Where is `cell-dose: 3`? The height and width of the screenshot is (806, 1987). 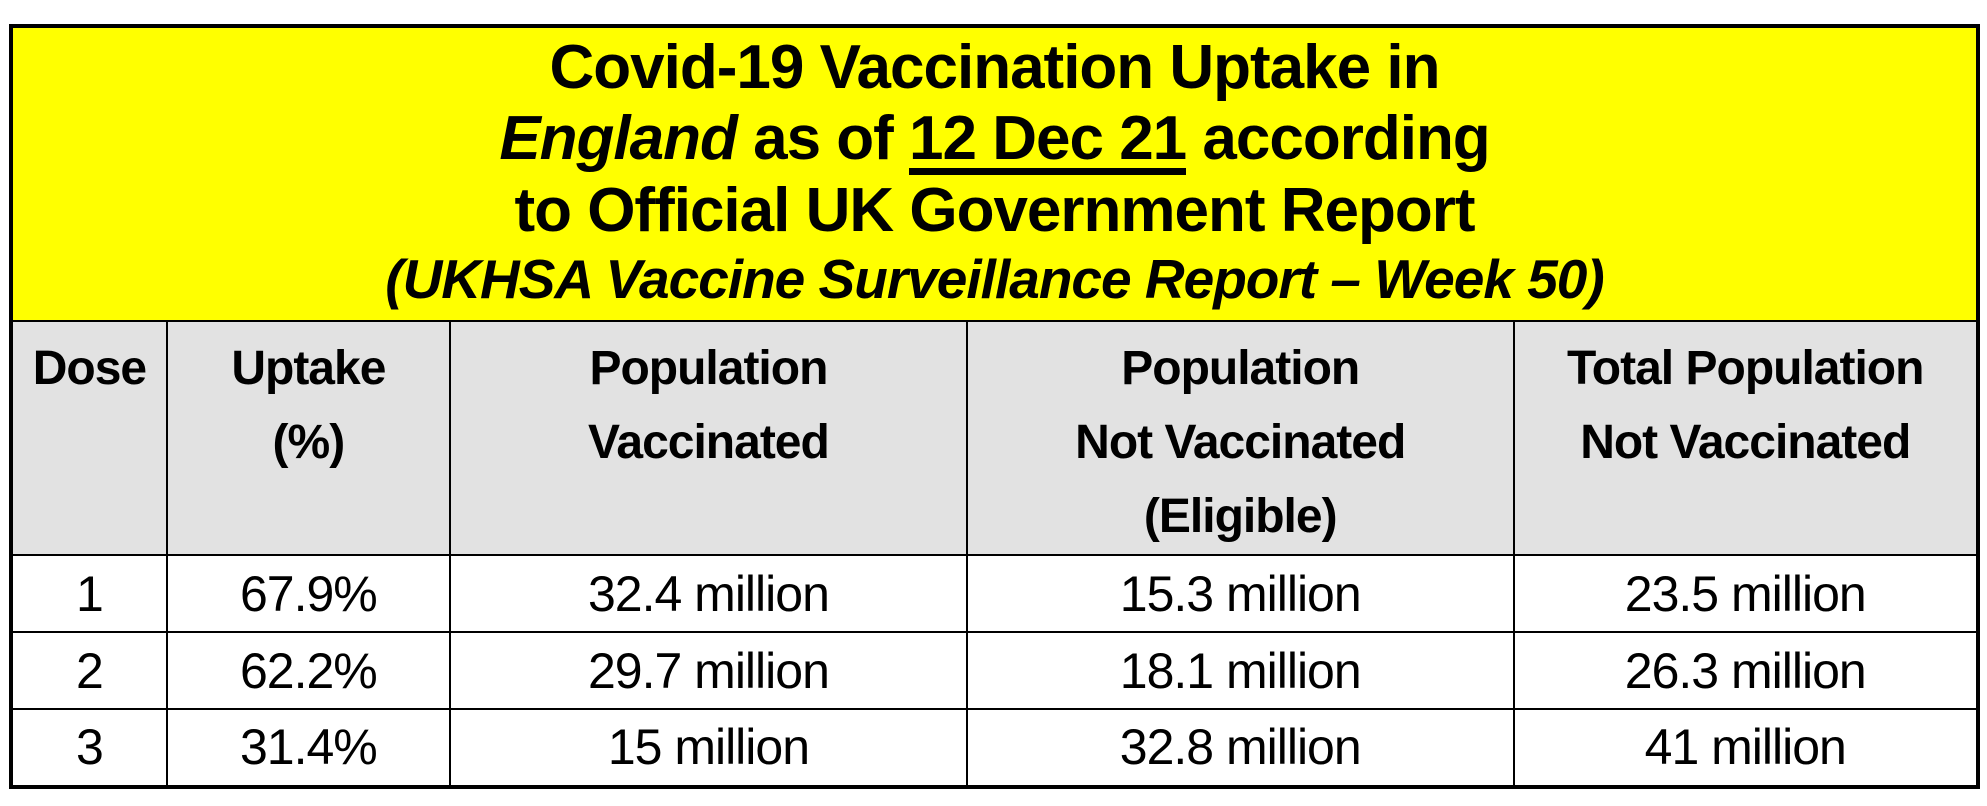
cell-dose: 3 is located at coordinates (89, 747).